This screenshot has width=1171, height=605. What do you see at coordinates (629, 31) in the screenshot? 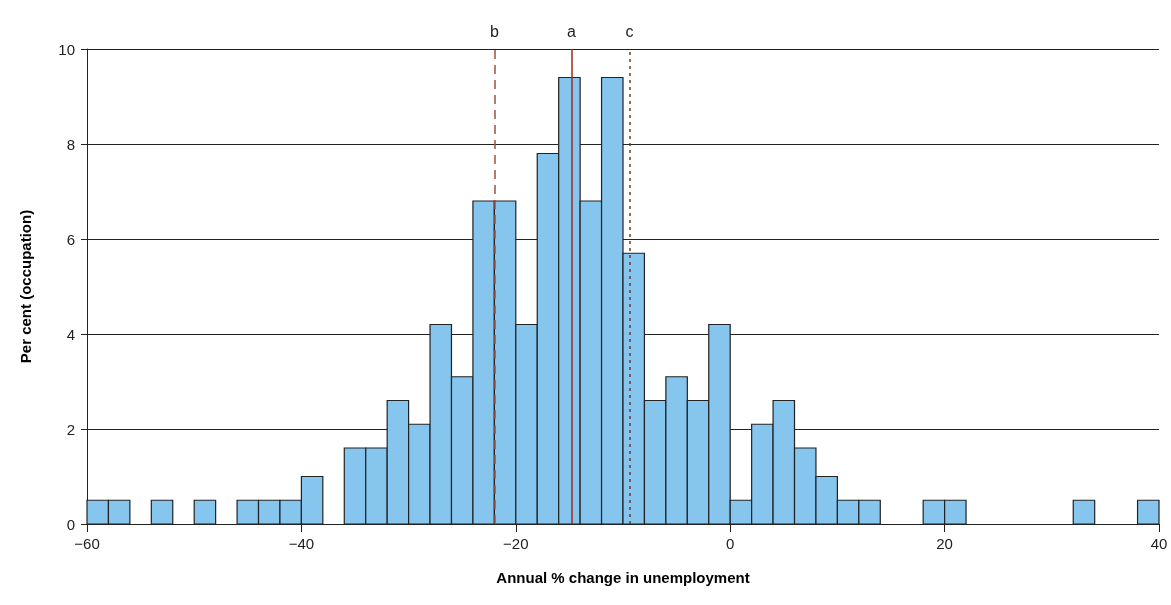
I see `ref-line-label: c` at bounding box center [629, 31].